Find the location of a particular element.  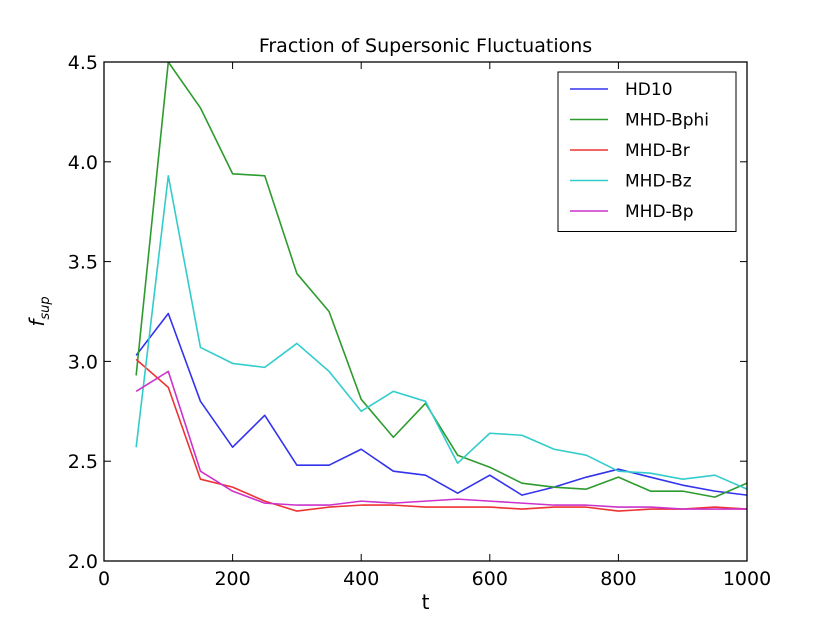

y-tick-label: 2.0 is located at coordinates (83, 562).